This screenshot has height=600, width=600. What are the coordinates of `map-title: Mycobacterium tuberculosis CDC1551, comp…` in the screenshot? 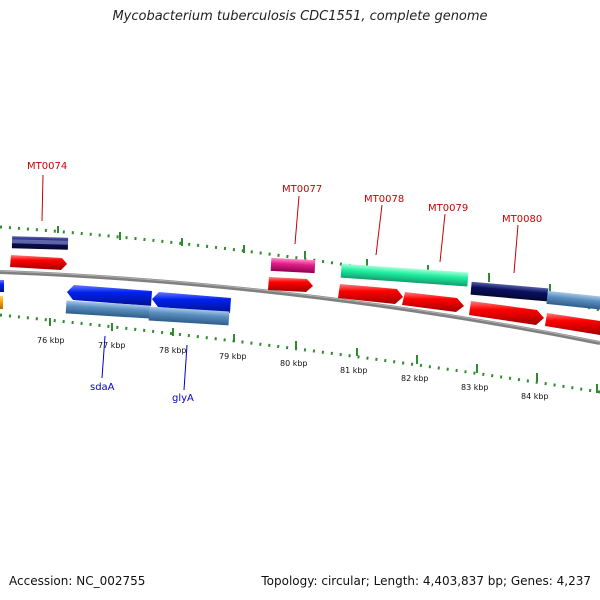 It's located at (300, 16).